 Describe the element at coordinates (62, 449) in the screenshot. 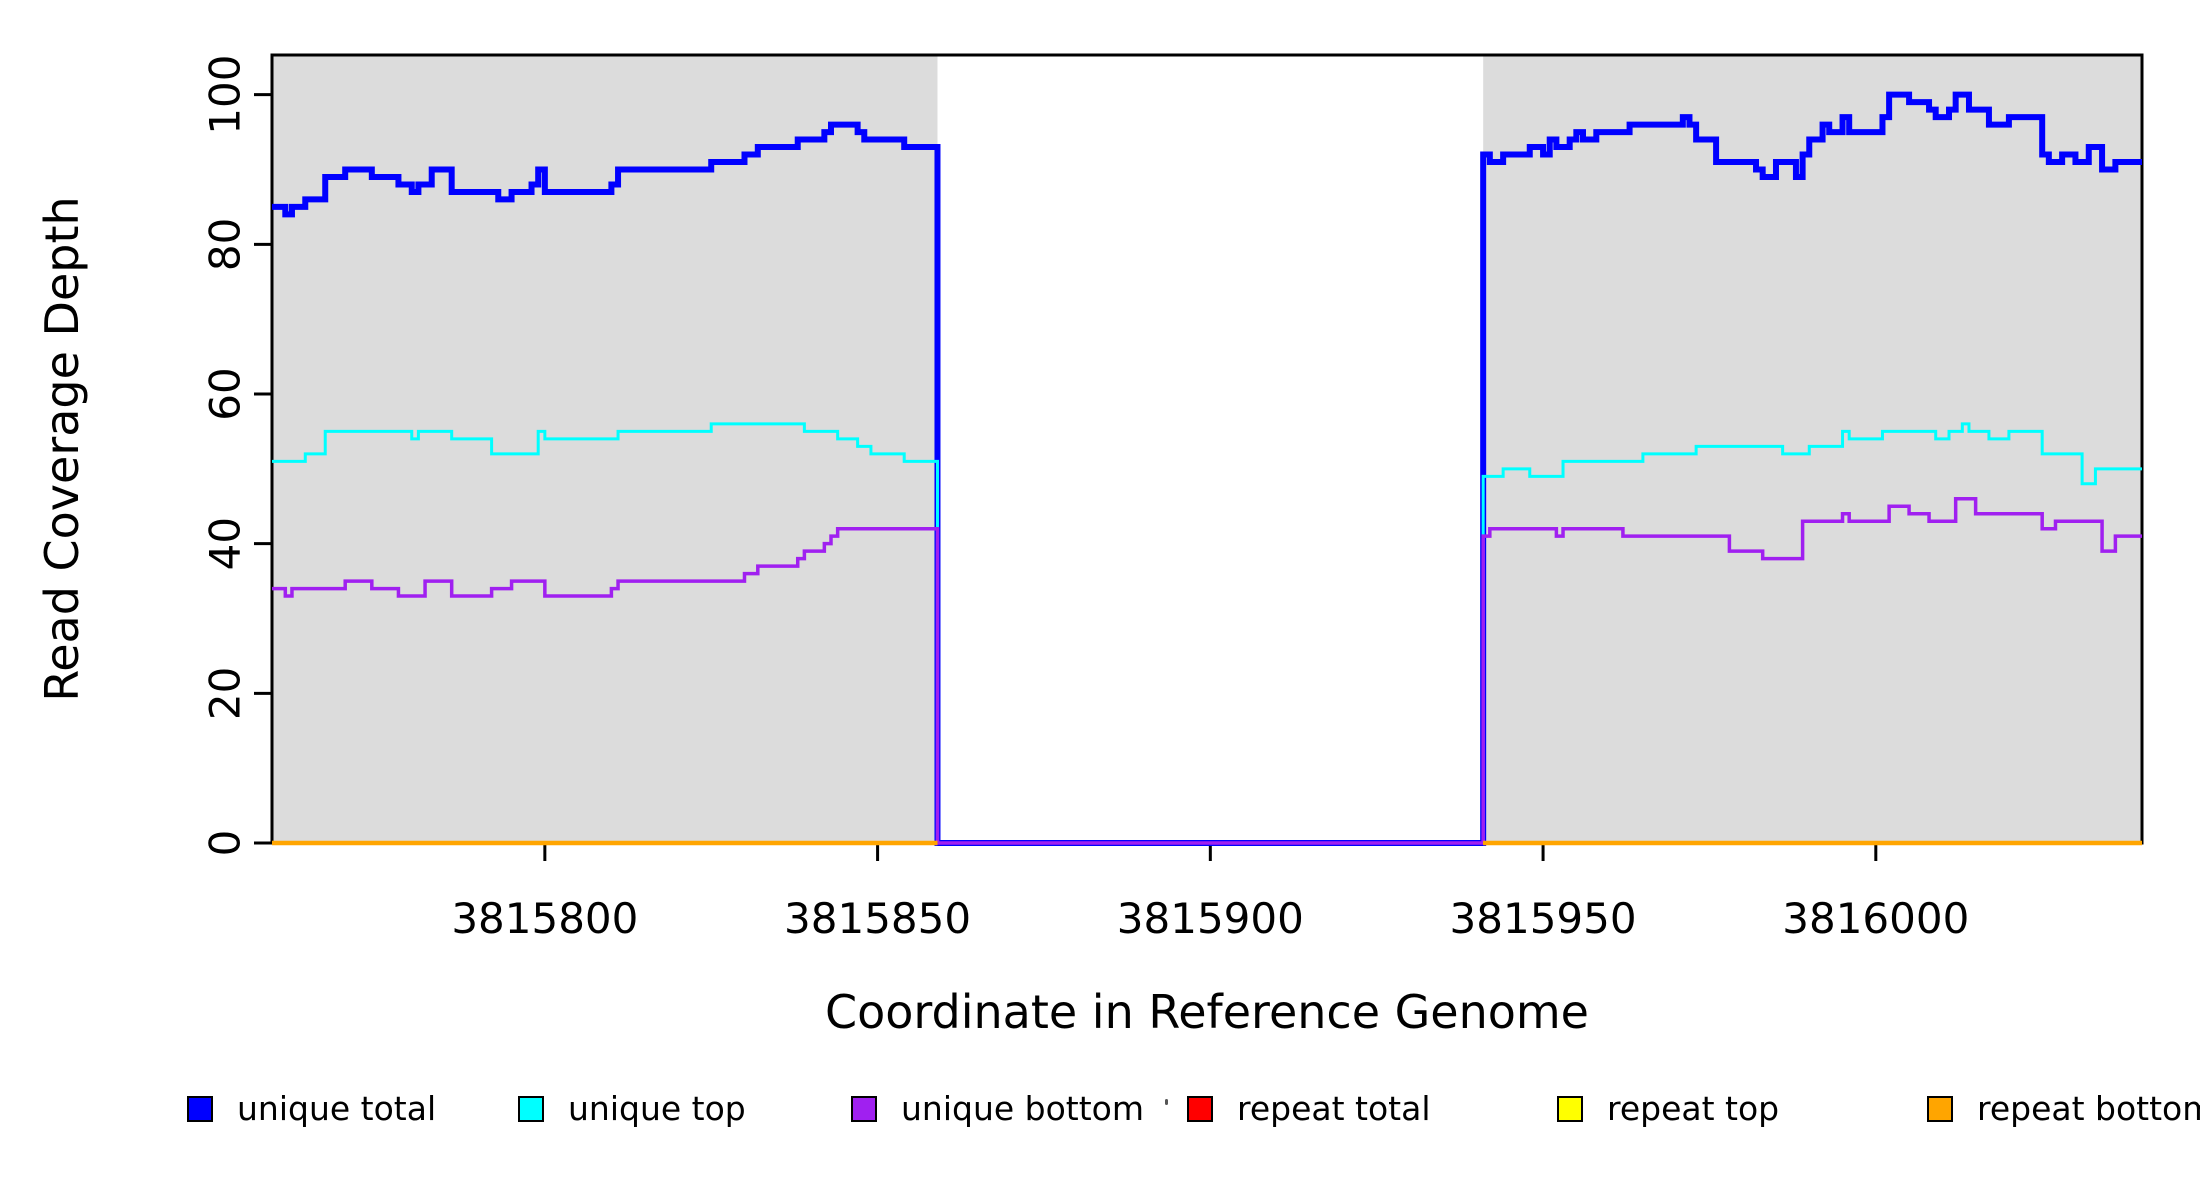

I see `y-axis-title: Read Coverage Depth` at that location.